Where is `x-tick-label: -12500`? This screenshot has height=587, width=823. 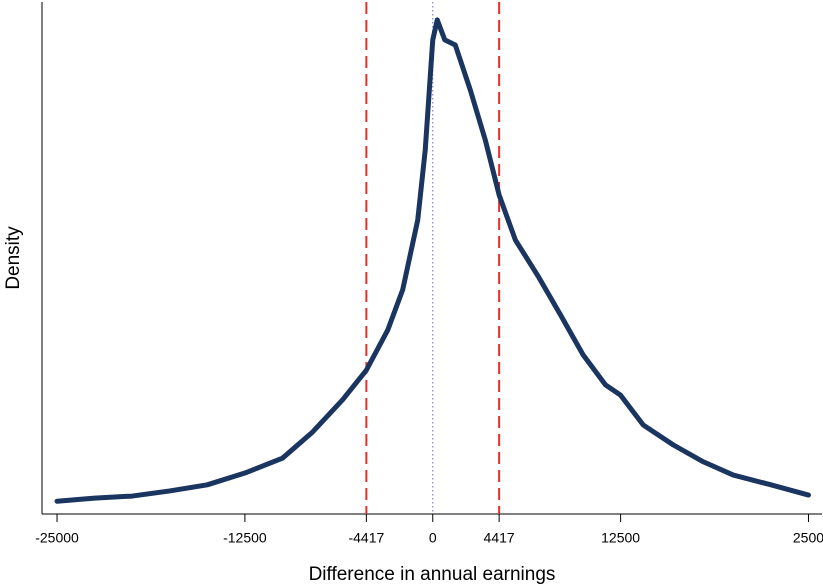
x-tick-label: -12500 is located at coordinates (245, 538).